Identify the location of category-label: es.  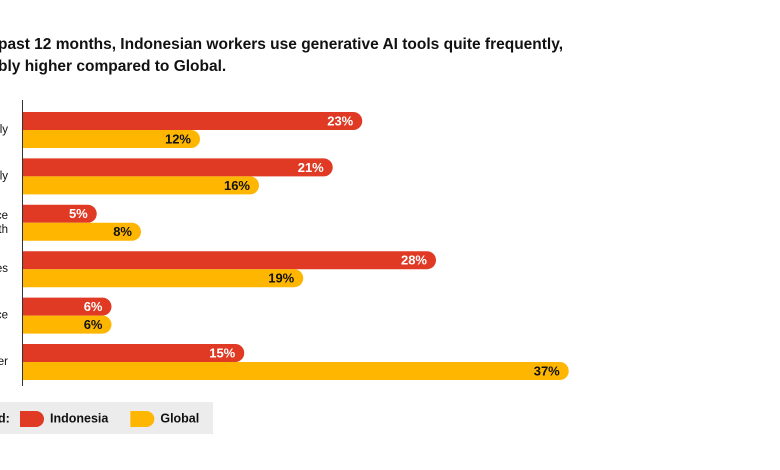
(4, 269).